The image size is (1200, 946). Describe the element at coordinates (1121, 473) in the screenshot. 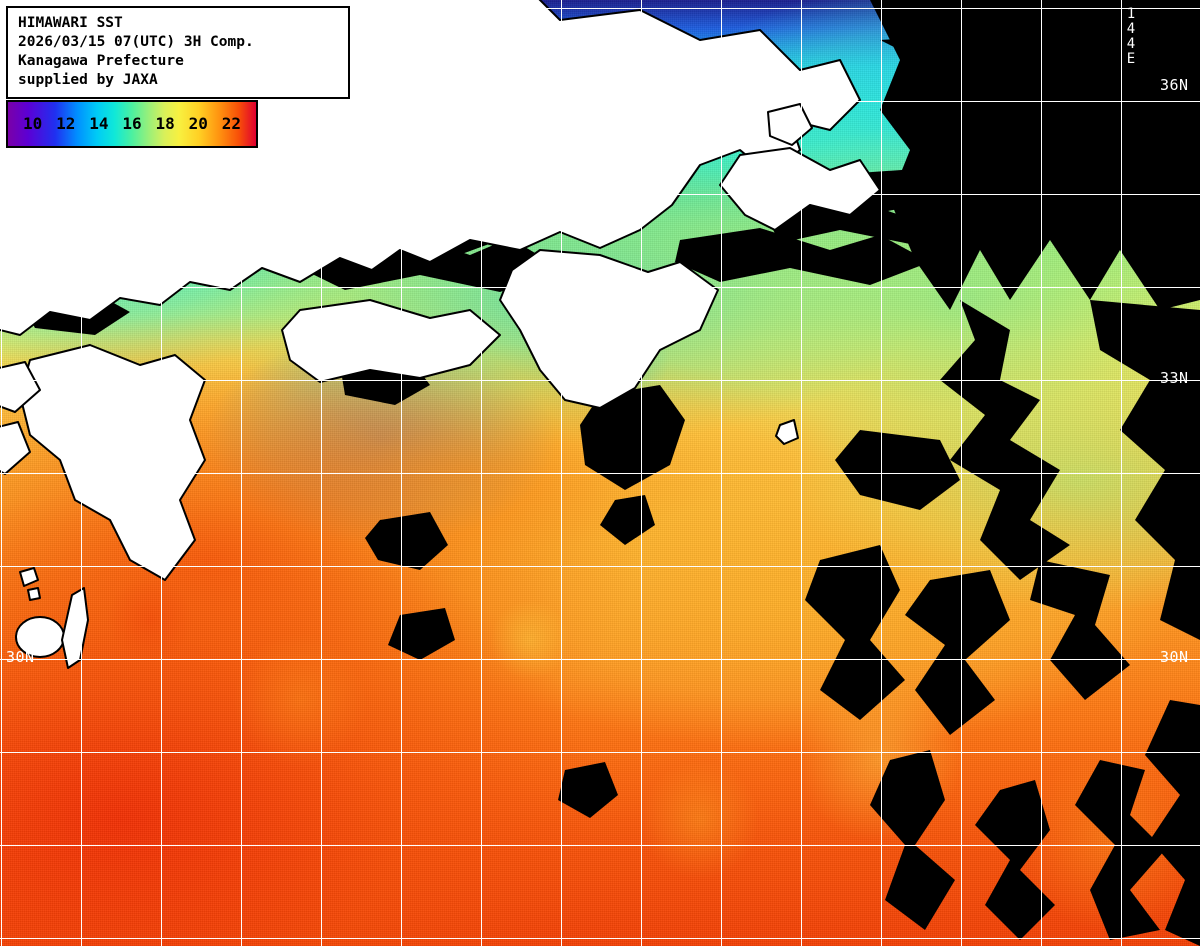

I see `gridline-vertical-144e` at that location.